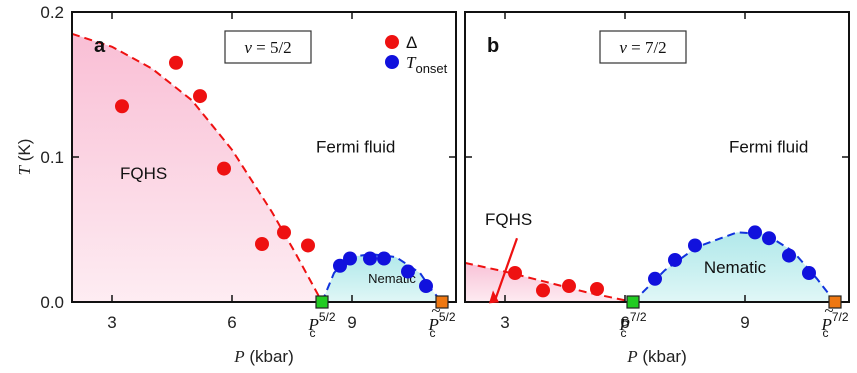 This screenshot has height=373, width=857. Describe the element at coordinates (427, 64) in the screenshot. I see `panel-a-legend-tonset-label: Tonset` at that location.